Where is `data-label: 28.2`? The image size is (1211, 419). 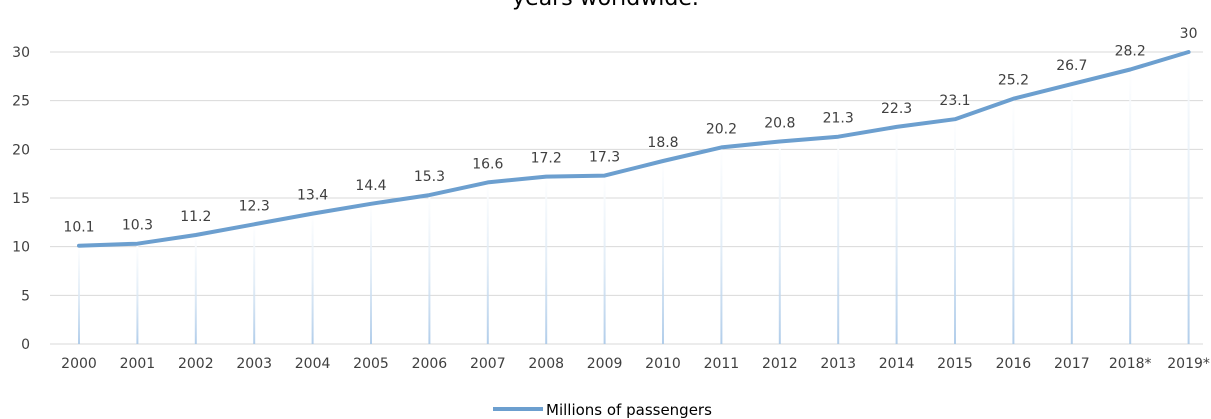 data-label: 28.2 is located at coordinates (1130, 52).